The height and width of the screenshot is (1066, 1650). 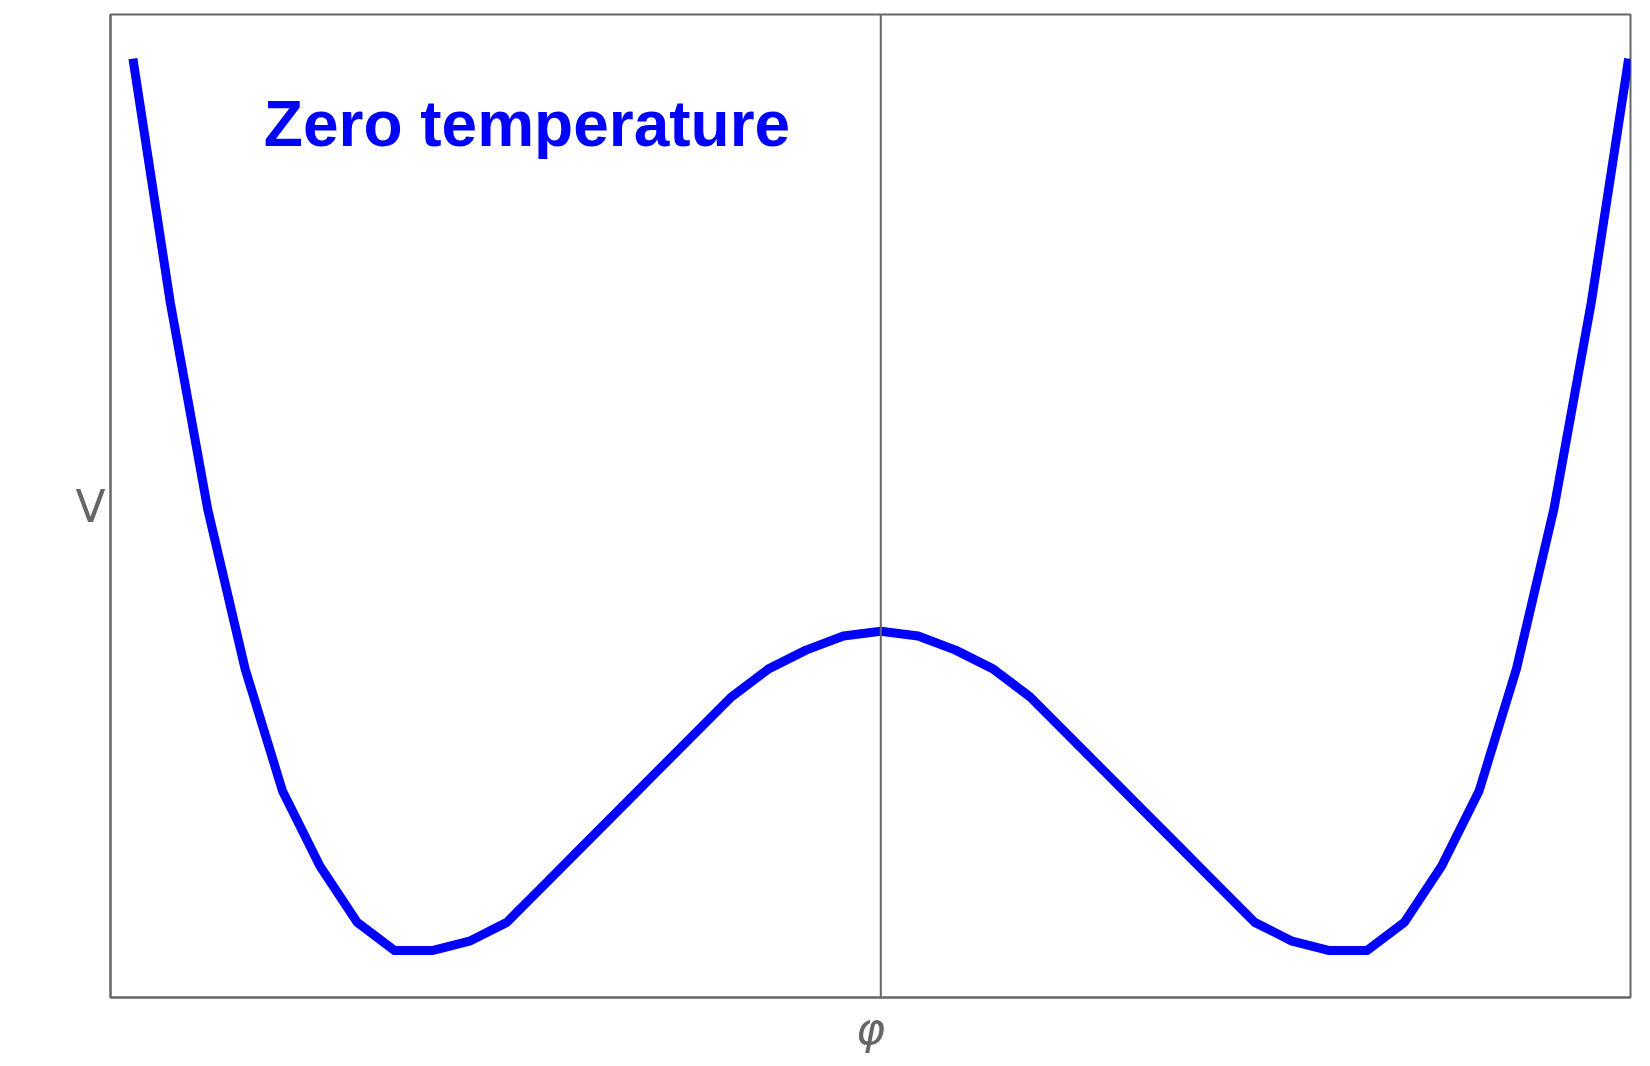 What do you see at coordinates (870, 1028) in the screenshot?
I see `x-axis-title: φ` at bounding box center [870, 1028].